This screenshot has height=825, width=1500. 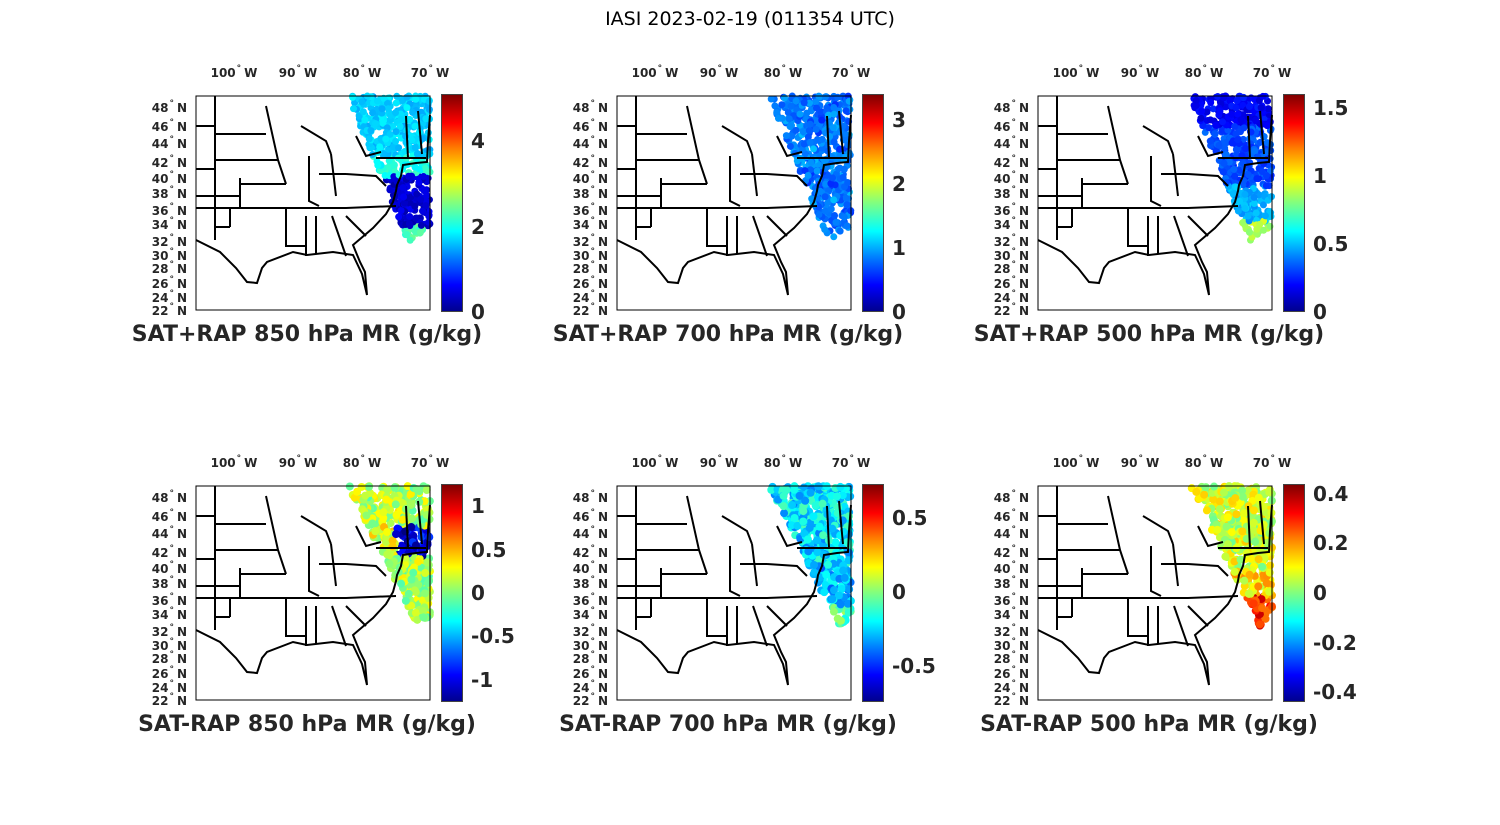 I want to click on lat-tick-label: 28° N, so click(x=590, y=268).